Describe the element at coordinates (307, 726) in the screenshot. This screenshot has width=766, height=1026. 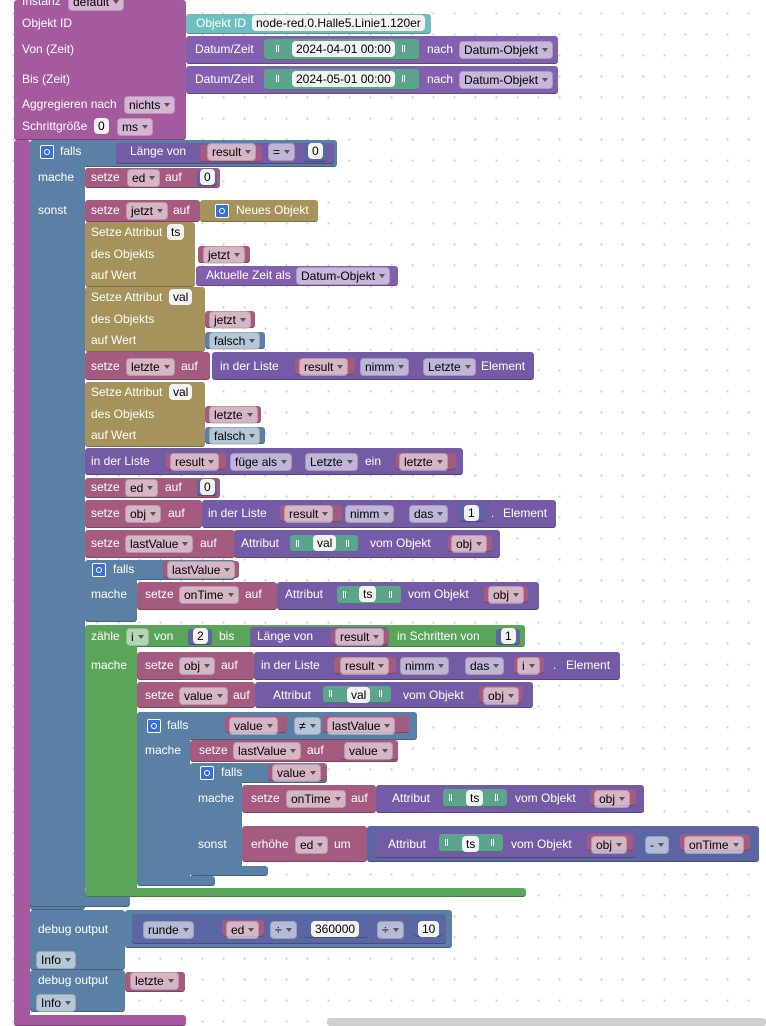
I see `dropdown-field: ≠` at that location.